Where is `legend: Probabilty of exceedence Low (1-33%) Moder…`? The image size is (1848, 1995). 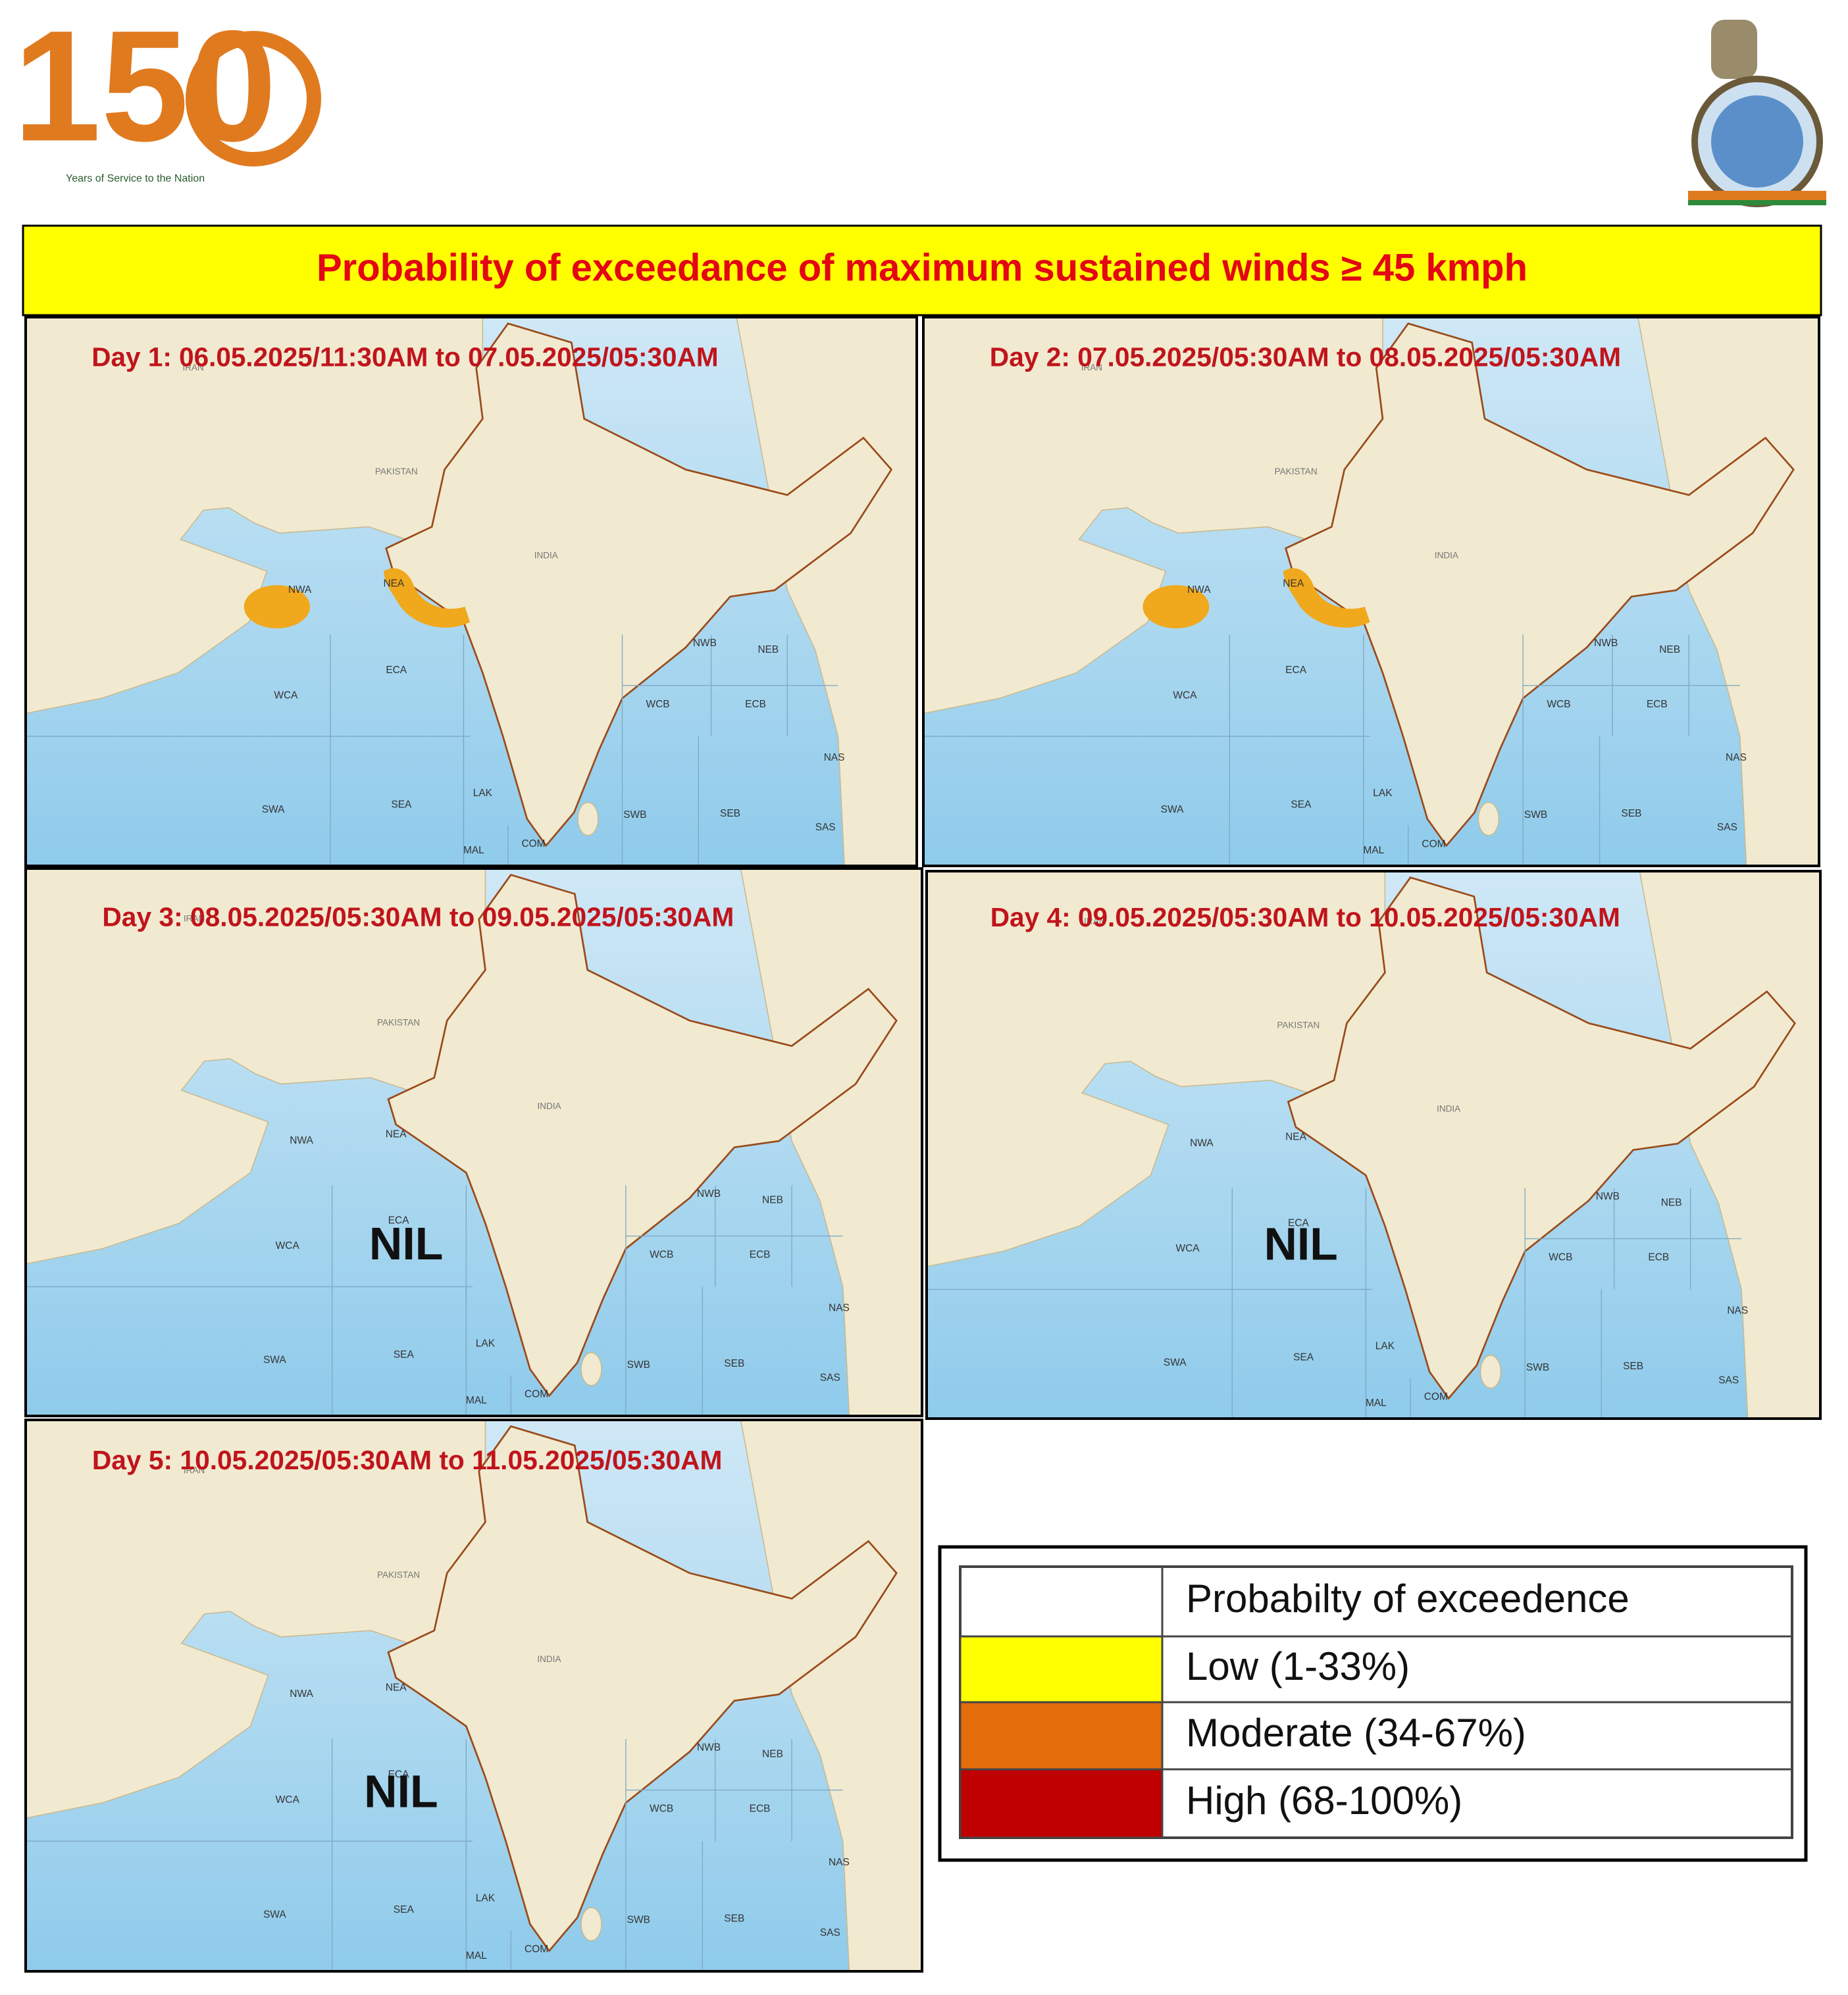
legend: Probabilty of exceedence Low (1-33%) Moder… is located at coordinates (1373, 1704).